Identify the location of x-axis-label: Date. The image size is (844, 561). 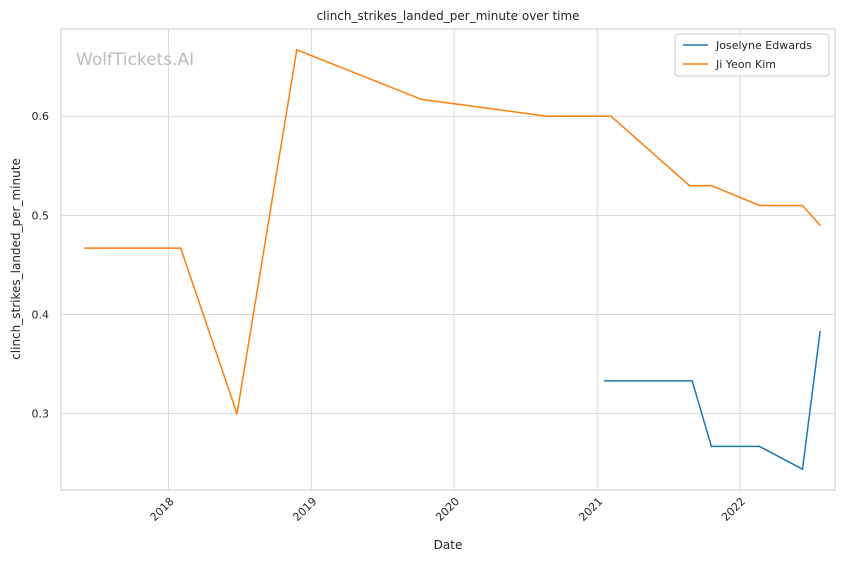
(448, 545).